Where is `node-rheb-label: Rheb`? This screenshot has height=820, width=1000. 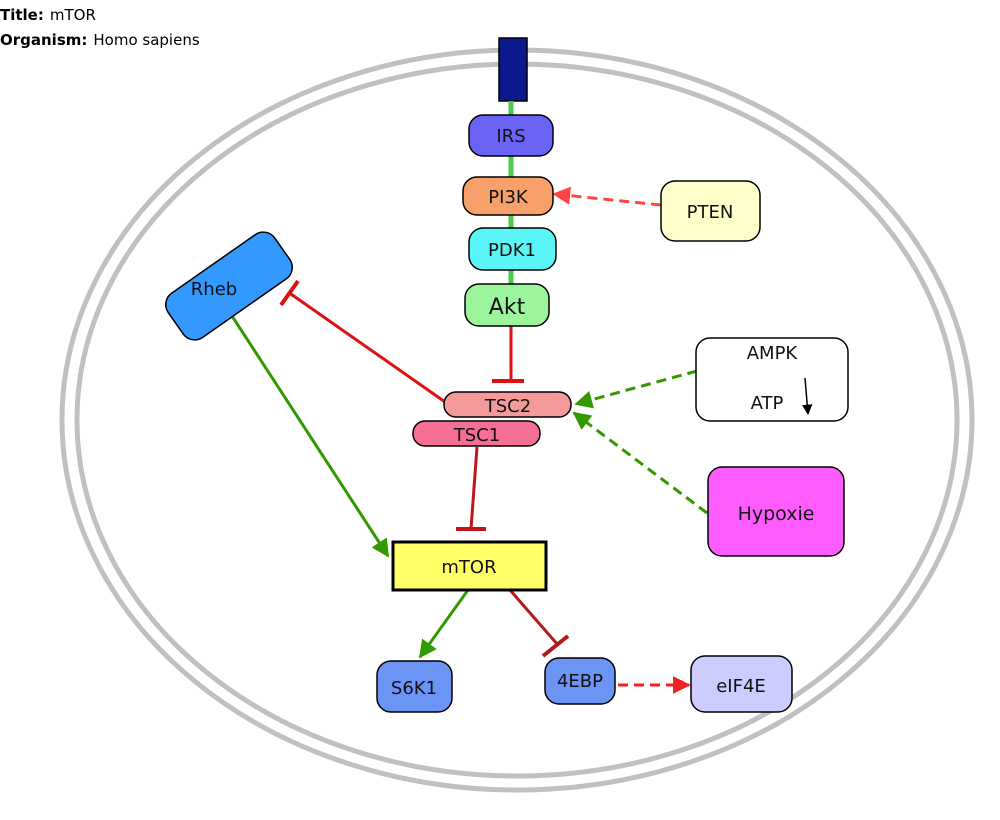
node-rheb-label: Rheb is located at coordinates (214, 289).